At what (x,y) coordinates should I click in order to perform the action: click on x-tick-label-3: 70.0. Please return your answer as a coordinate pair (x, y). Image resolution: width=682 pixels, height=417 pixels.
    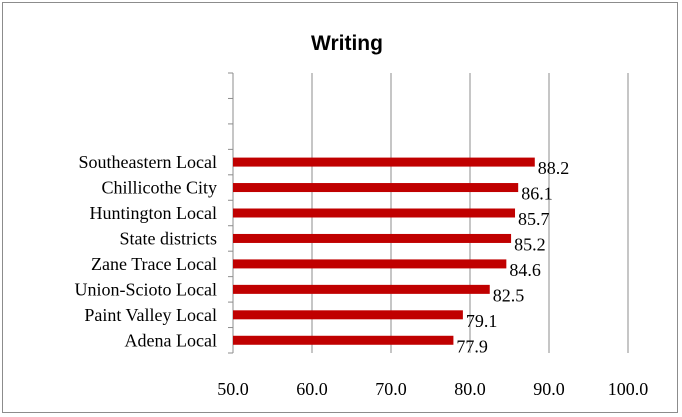
    Looking at the image, I should click on (391, 389).